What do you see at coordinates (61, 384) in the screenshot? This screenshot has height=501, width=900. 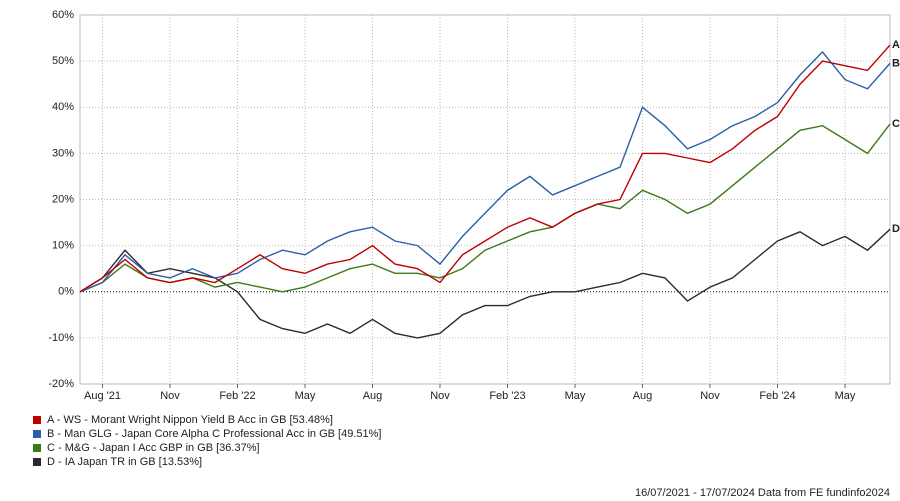 I see `y-tick-label: -20%` at bounding box center [61, 384].